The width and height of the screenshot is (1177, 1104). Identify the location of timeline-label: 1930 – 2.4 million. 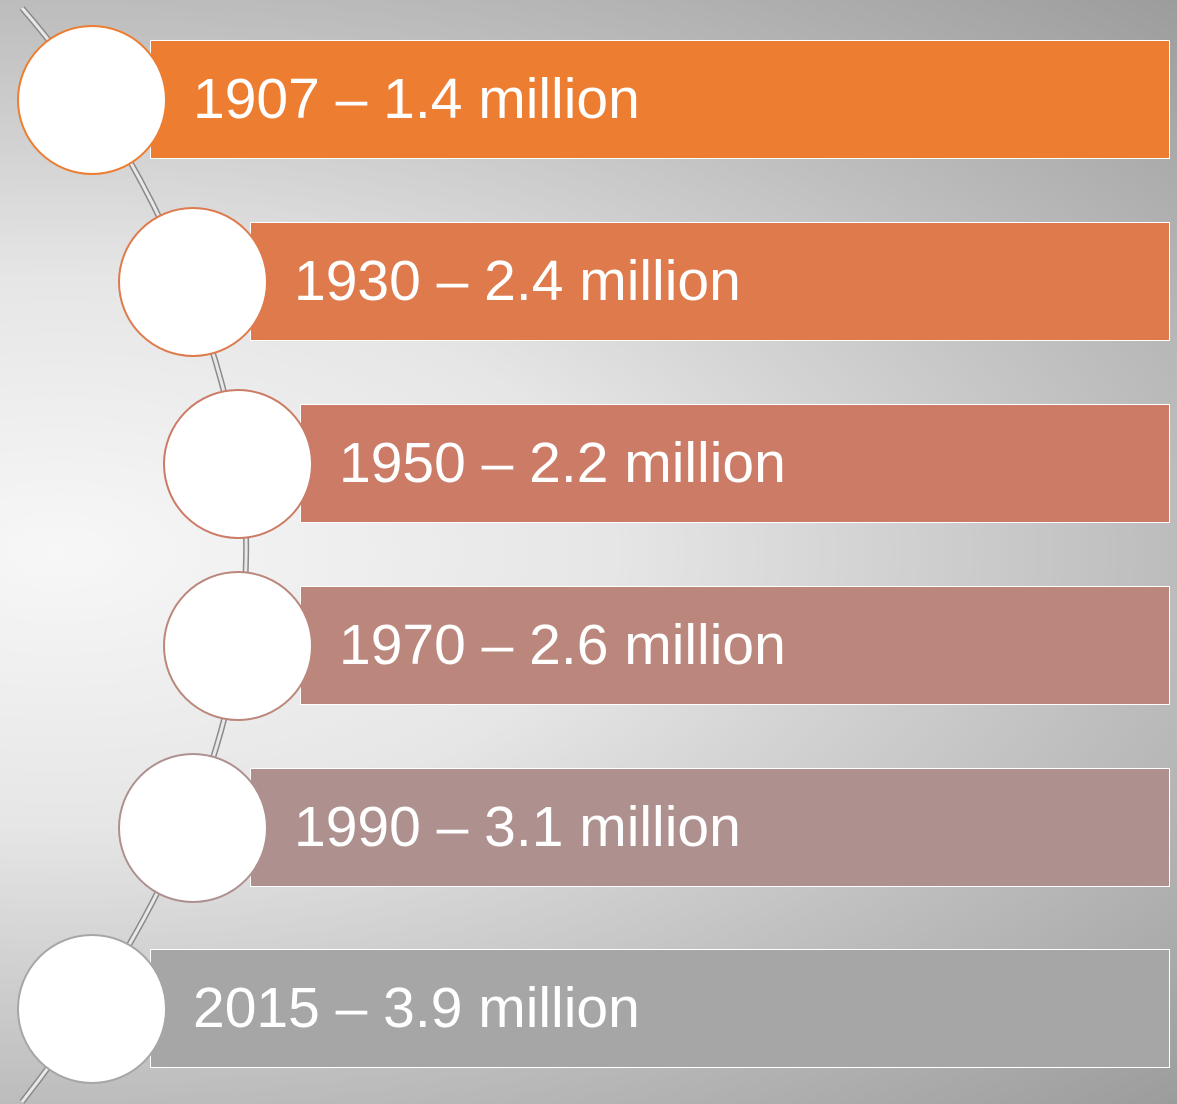
(517, 281).